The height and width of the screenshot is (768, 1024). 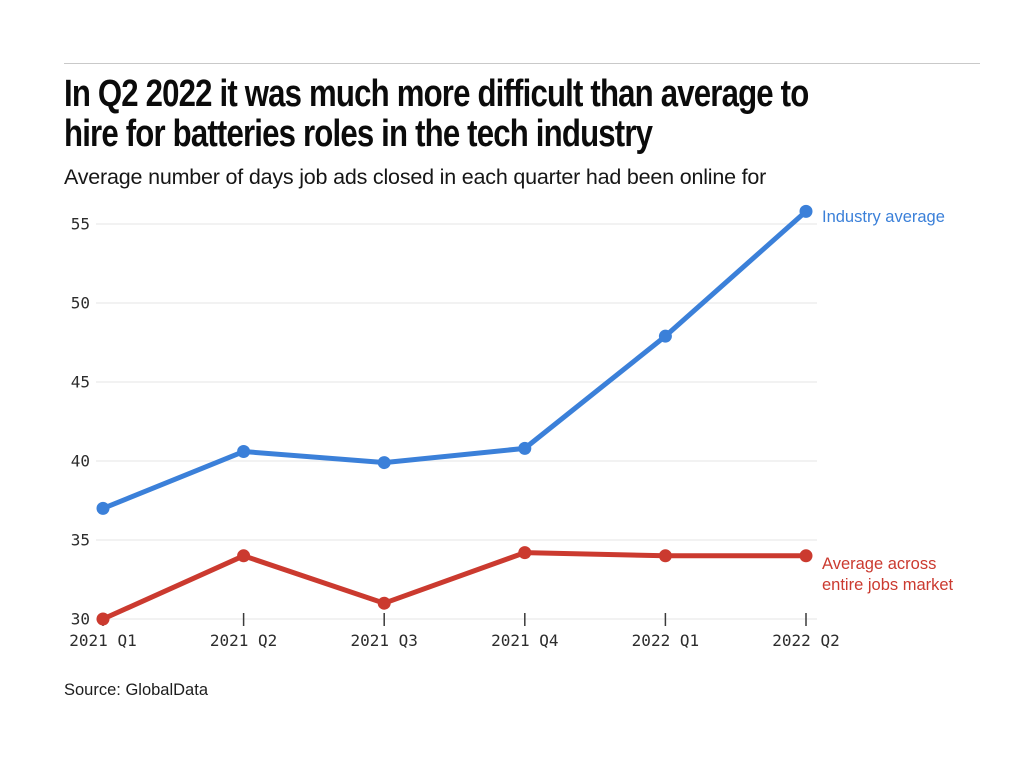 What do you see at coordinates (80, 461) in the screenshot?
I see `y-tick-label-40: 40` at bounding box center [80, 461].